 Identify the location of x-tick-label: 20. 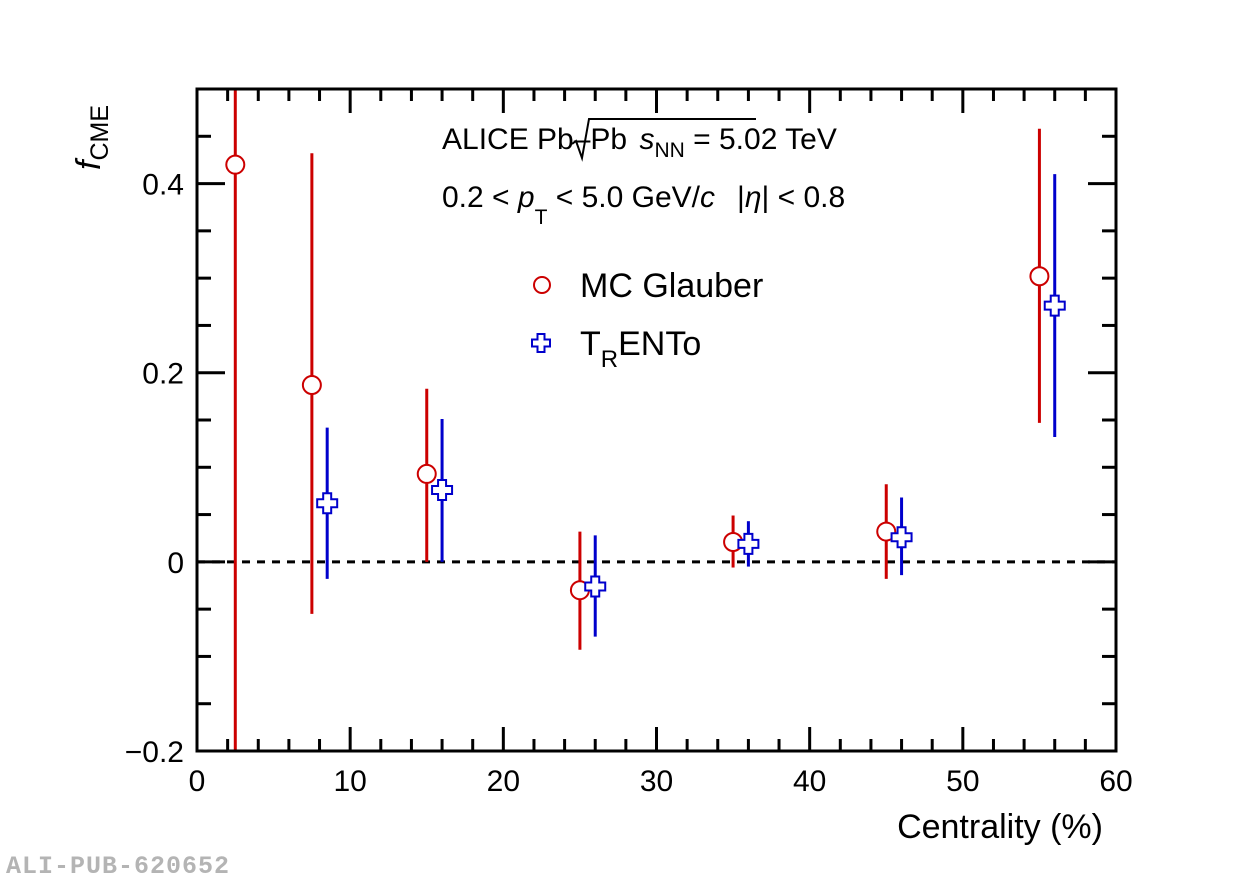
(503, 781).